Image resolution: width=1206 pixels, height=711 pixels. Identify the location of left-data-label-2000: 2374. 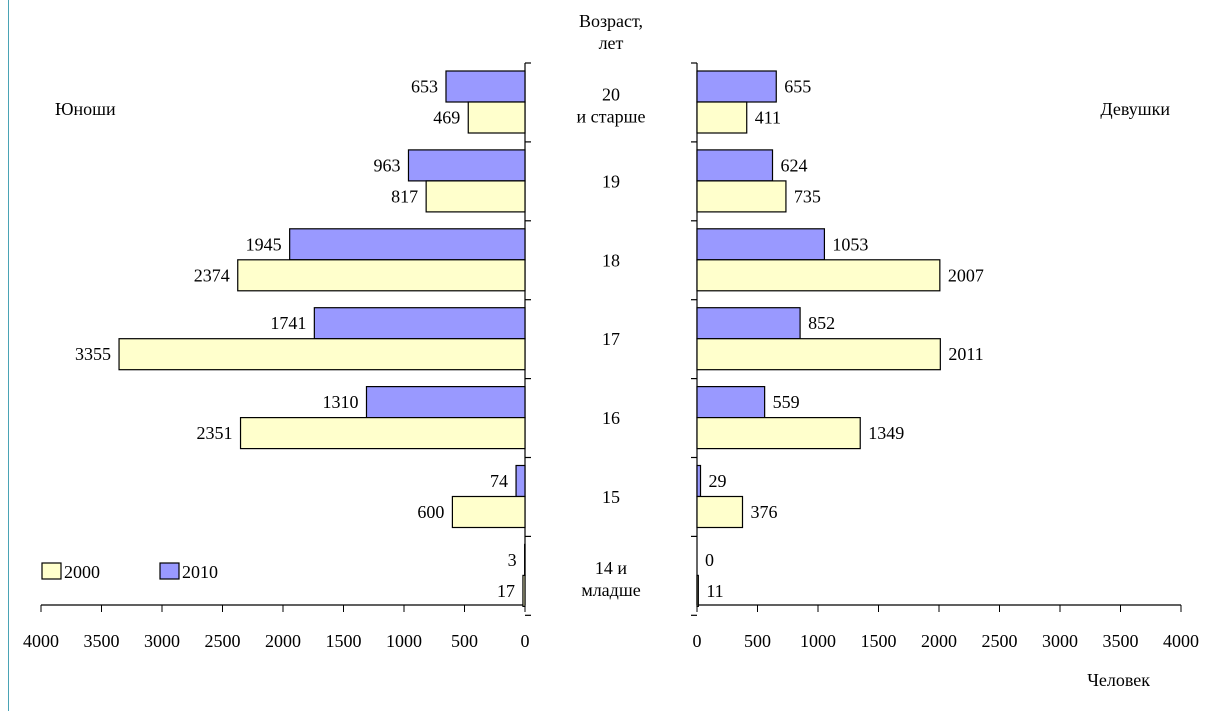
(212, 275).